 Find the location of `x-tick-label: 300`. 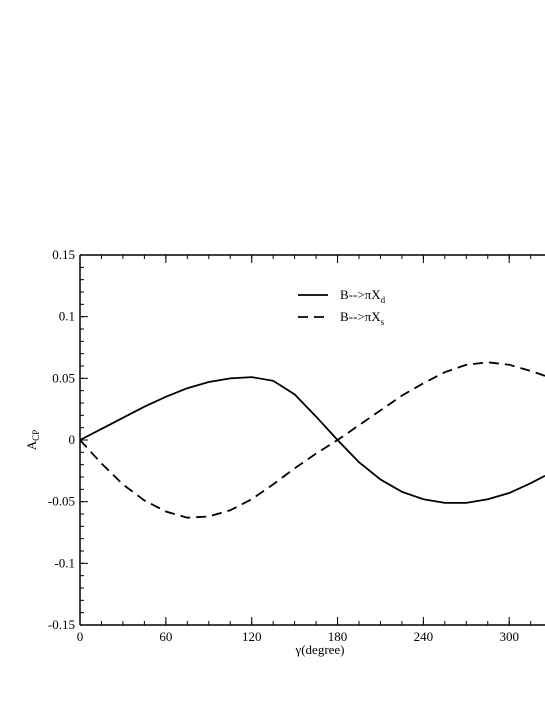

x-tick-label: 300 is located at coordinates (509, 636).